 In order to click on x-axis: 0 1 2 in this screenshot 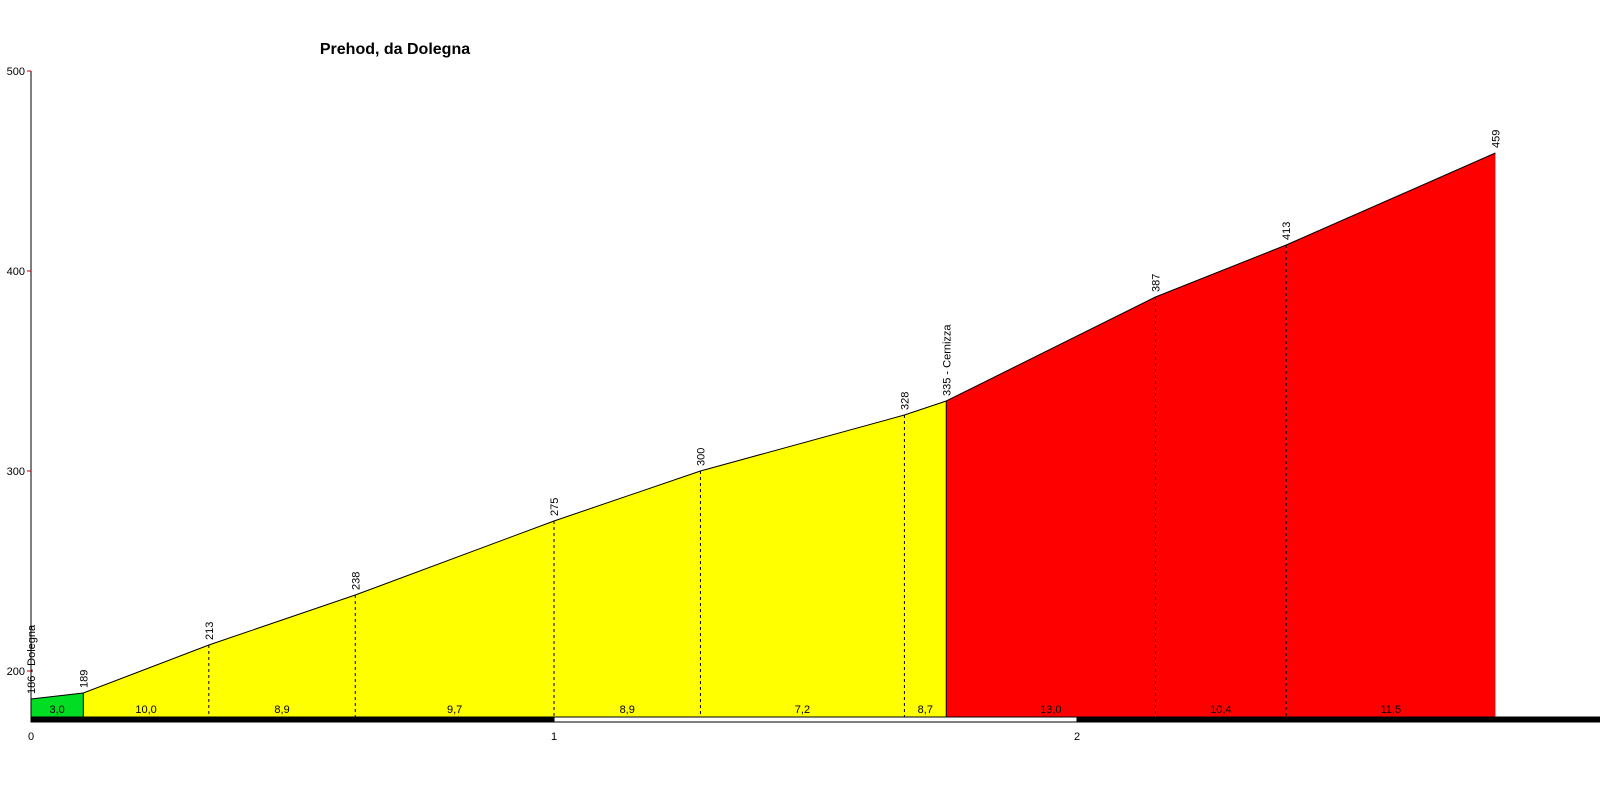, I will do `click(814, 729)`.